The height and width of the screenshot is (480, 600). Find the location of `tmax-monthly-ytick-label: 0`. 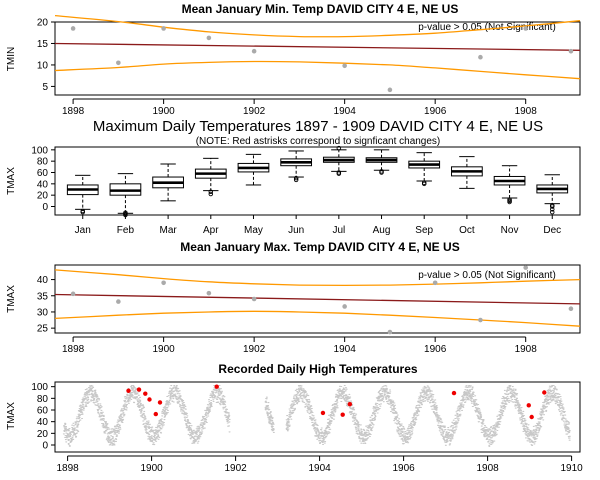

tmax-monthly-ytick-label: 0 is located at coordinates (45, 207).